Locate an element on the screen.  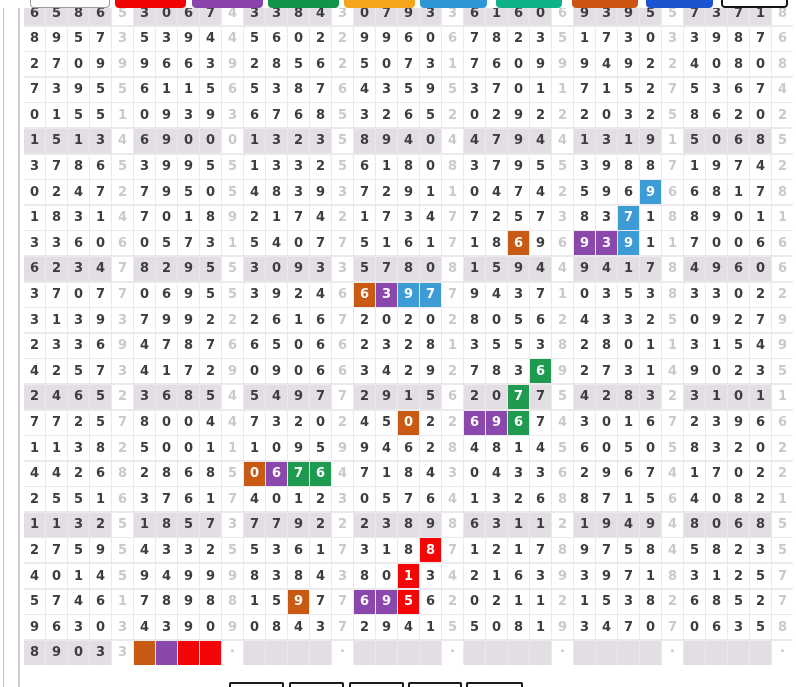
filter-select-button is located at coordinates (70, 4).